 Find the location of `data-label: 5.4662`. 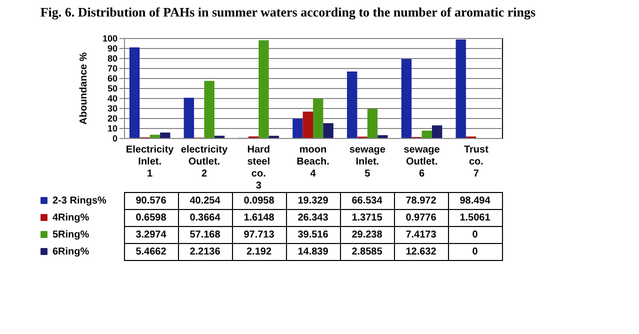

data-label: 5.4662 is located at coordinates (151, 252).